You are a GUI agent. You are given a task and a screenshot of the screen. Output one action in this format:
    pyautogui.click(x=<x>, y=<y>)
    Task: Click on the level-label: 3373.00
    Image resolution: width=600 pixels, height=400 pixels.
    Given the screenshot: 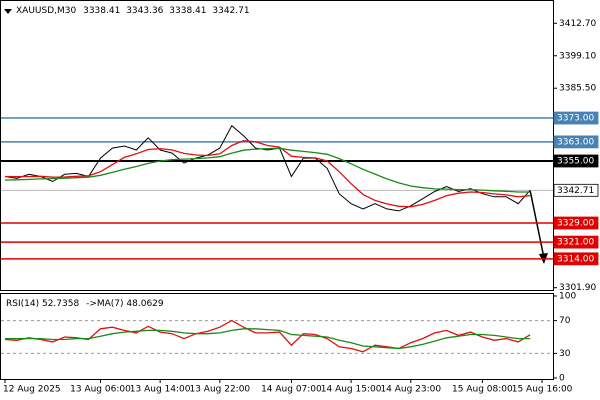 What is the action you would take?
    pyautogui.click(x=575, y=119)
    